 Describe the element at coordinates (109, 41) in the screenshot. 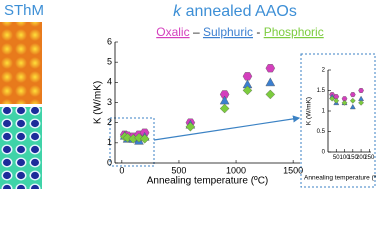

I see `y-tick-label: 6` at that location.